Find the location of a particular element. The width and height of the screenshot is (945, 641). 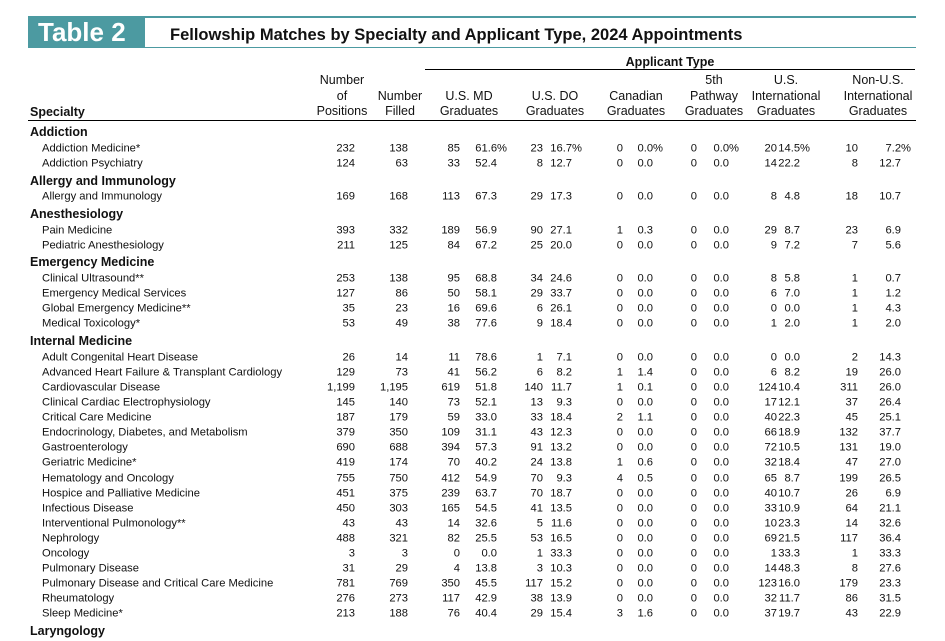

table-cell: 131 is located at coordinates (848, 447).